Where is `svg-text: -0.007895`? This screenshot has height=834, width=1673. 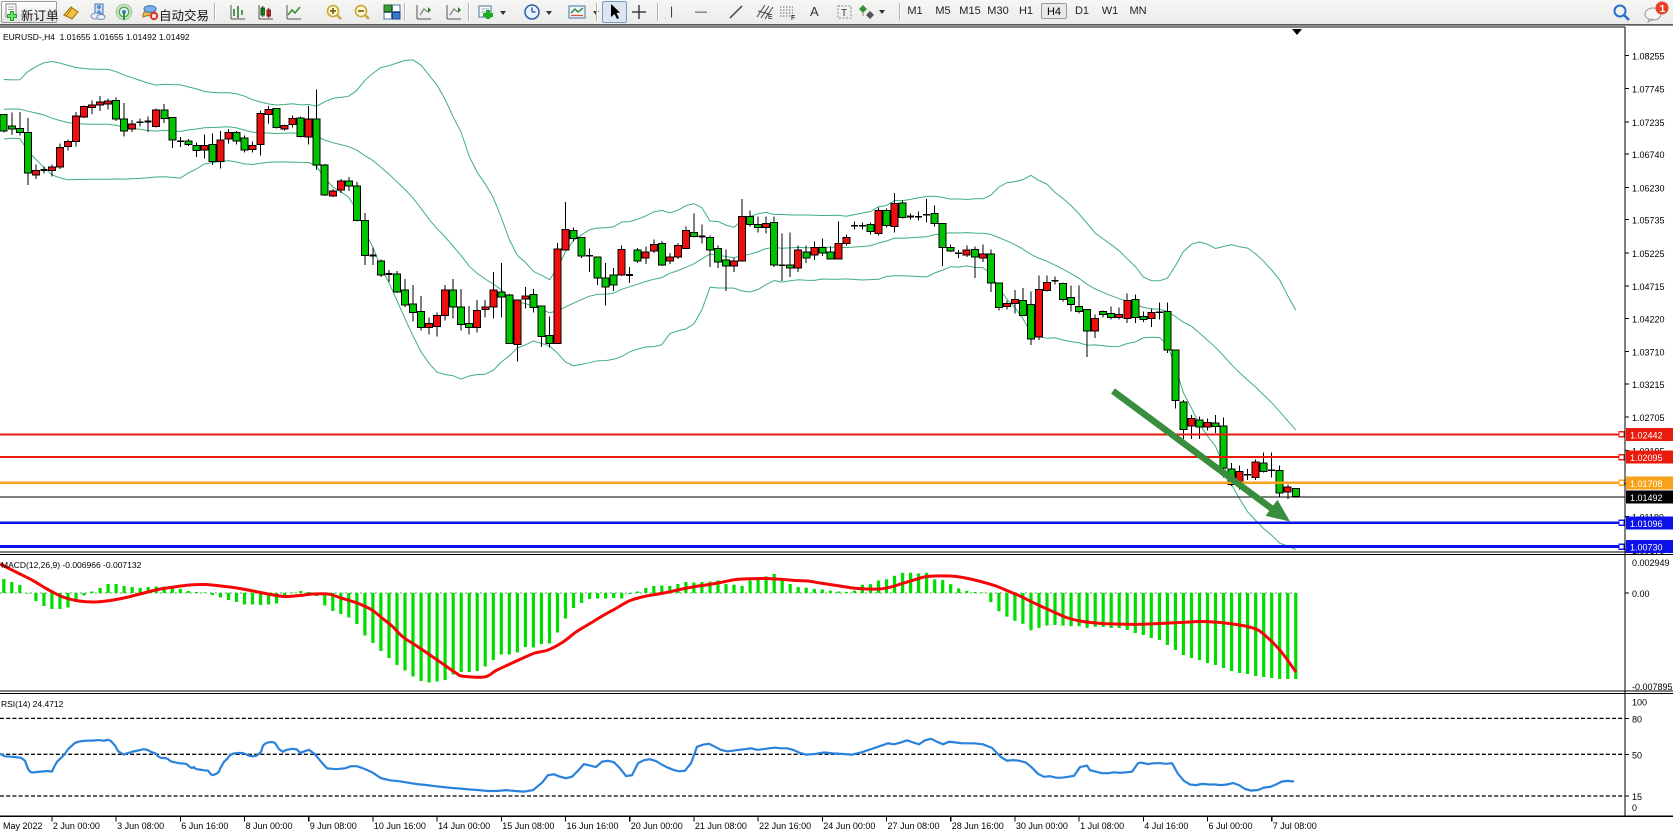 svg-text: -0.007895 is located at coordinates (1652, 687).